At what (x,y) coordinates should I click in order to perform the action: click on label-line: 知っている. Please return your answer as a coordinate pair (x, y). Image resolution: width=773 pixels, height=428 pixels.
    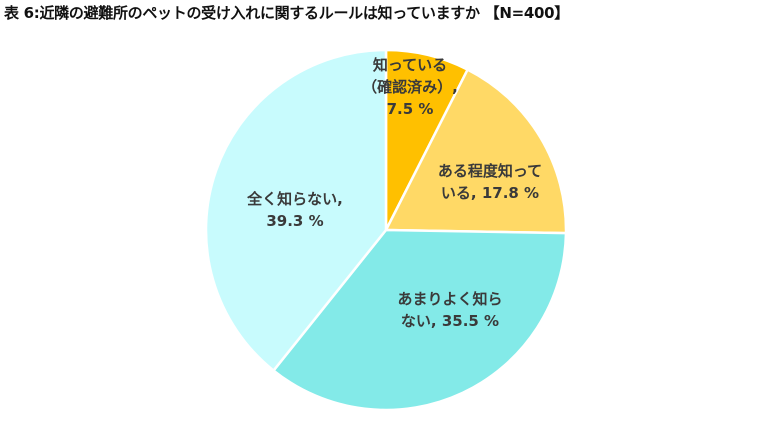
    Looking at the image, I should click on (410, 65).